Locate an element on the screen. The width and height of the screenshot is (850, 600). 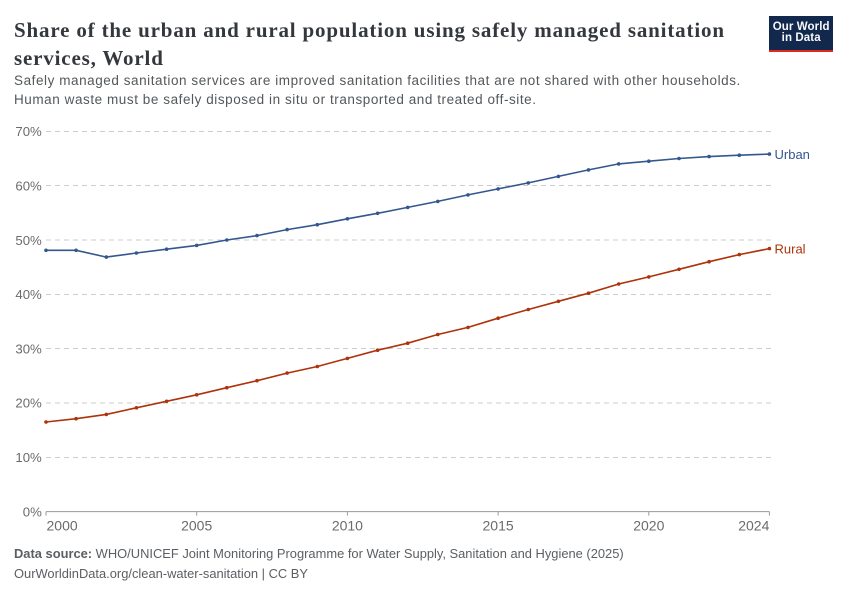
svg-text: 2005 is located at coordinates (196, 526).